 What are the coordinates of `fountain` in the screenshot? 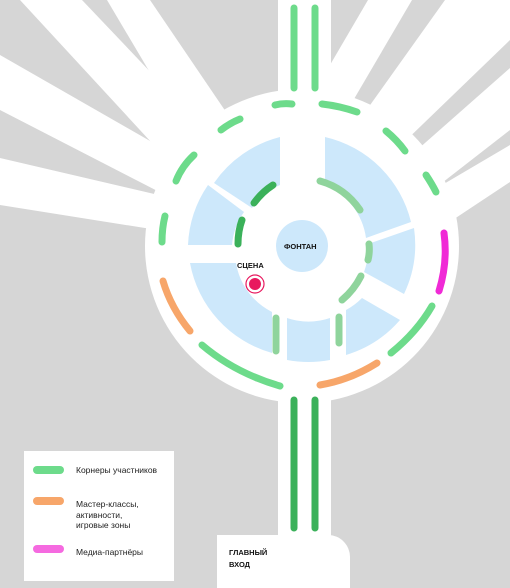 It's located at (302, 246).